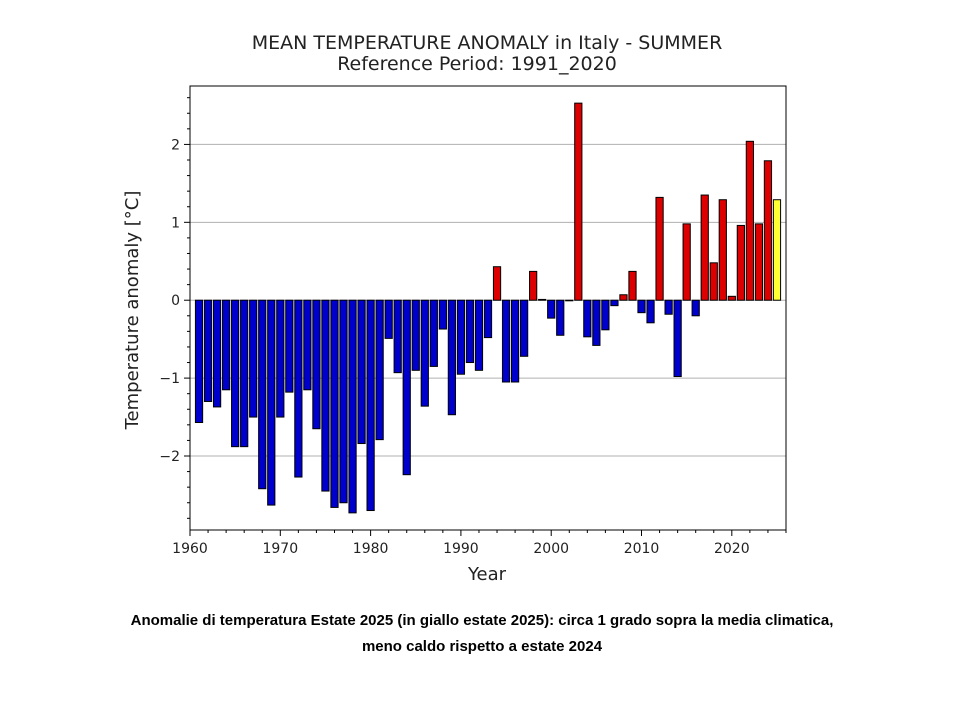 The width and height of the screenshot is (964, 702). What do you see at coordinates (623, 297) in the screenshot?
I see `bar-2008` at bounding box center [623, 297].